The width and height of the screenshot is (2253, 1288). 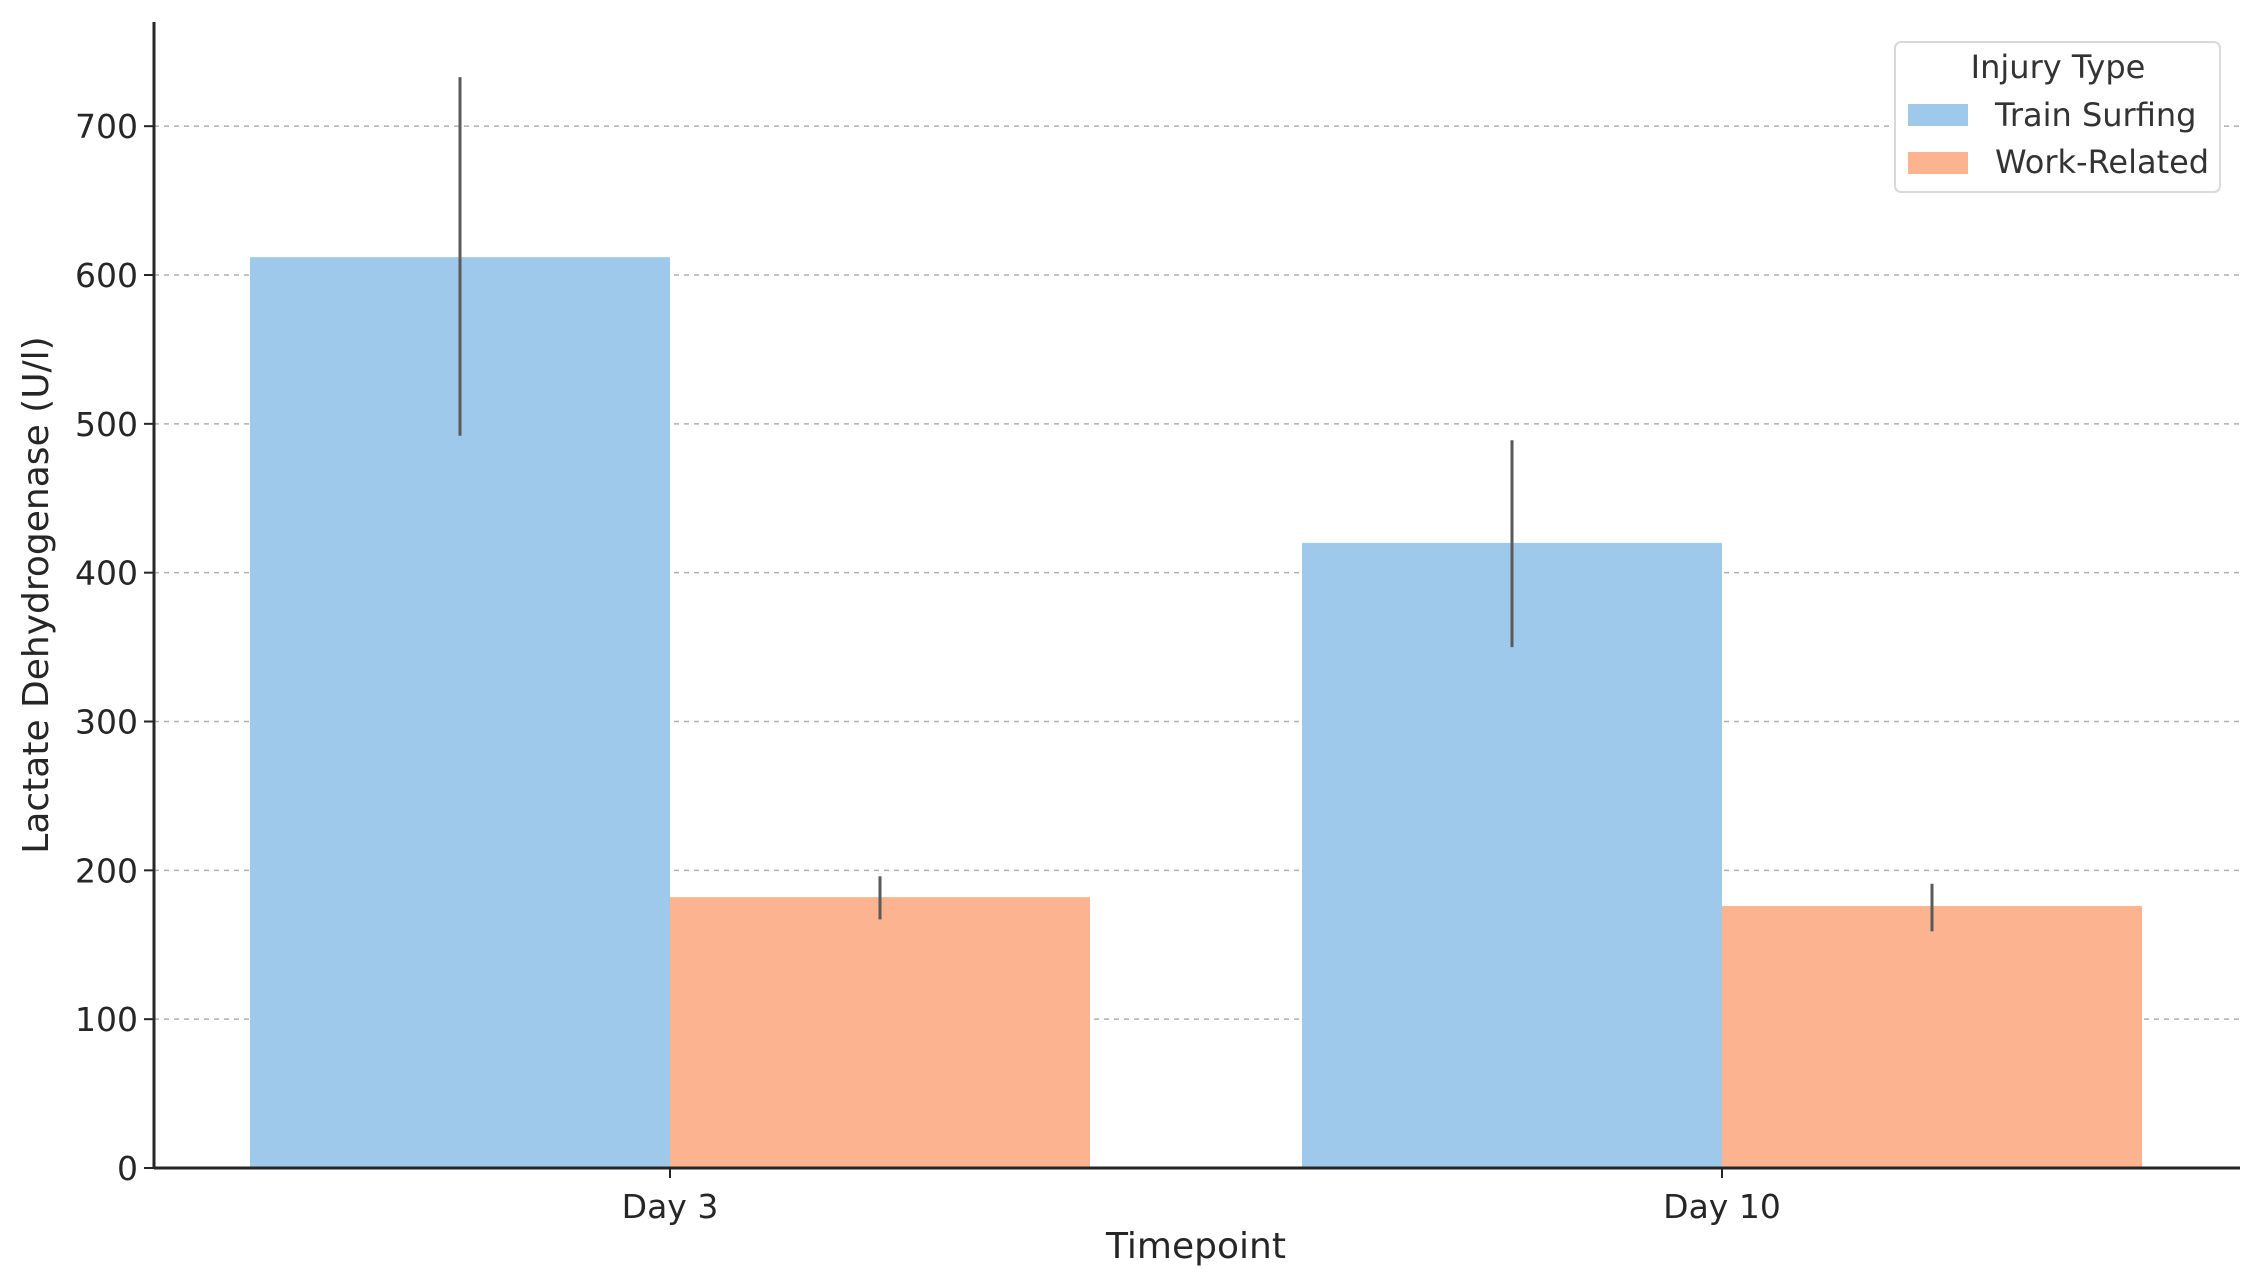 What do you see at coordinates (106, 722) in the screenshot?
I see `y-tick-label: 300` at bounding box center [106, 722].